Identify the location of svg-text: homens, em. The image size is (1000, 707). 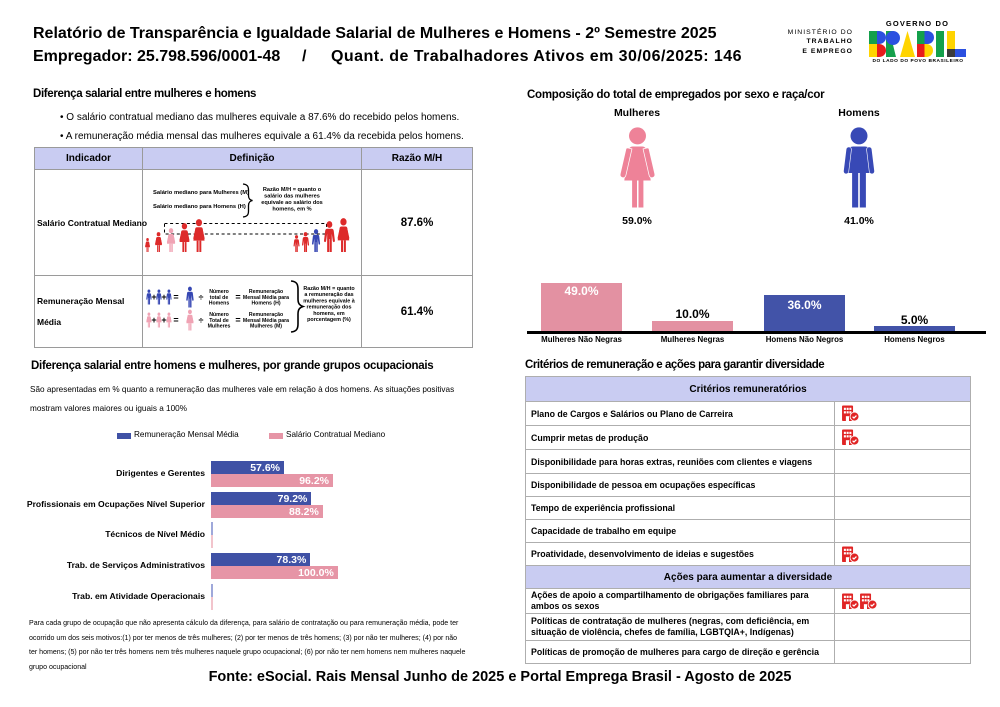
(329, 314).